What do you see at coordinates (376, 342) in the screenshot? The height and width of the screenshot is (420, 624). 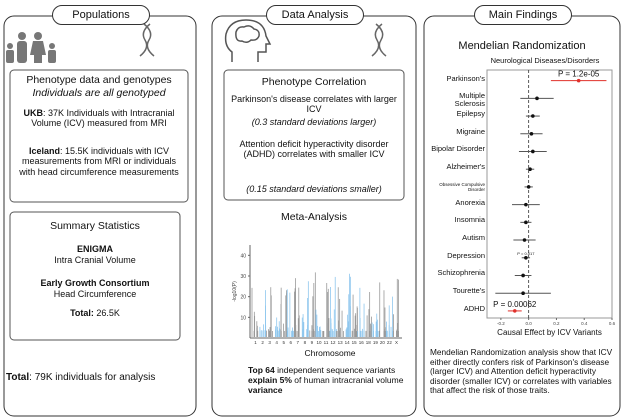 I see `x-tick-label: 19` at bounding box center [376, 342].